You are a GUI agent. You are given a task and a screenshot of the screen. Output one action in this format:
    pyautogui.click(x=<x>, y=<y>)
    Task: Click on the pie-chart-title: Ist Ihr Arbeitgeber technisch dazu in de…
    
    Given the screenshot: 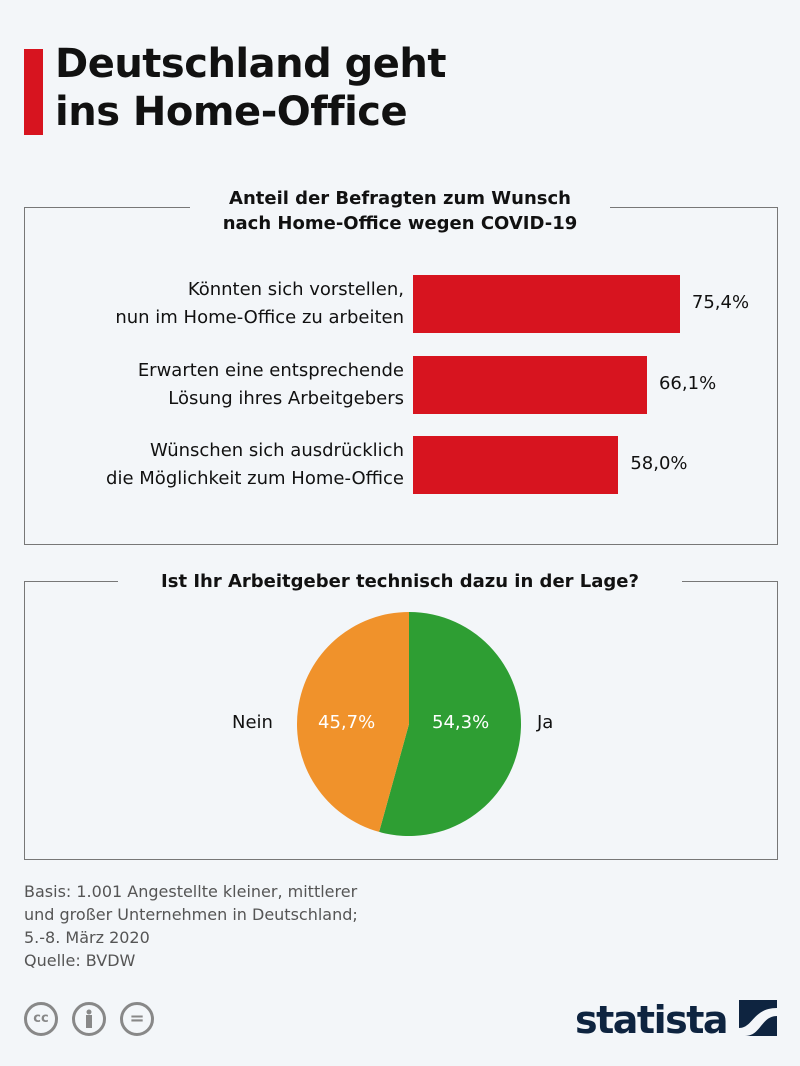 What is the action you would take?
    pyautogui.click(x=400, y=581)
    